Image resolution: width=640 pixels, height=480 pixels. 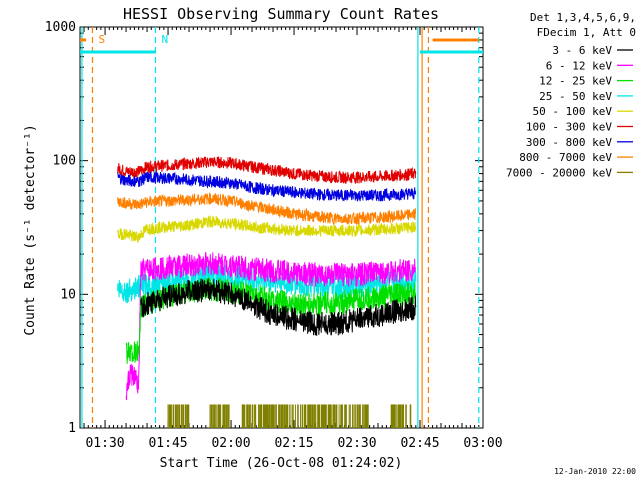 What do you see at coordinates (230, 443) in the screenshot?
I see `x-tick-label: 02:00` at bounding box center [230, 443].